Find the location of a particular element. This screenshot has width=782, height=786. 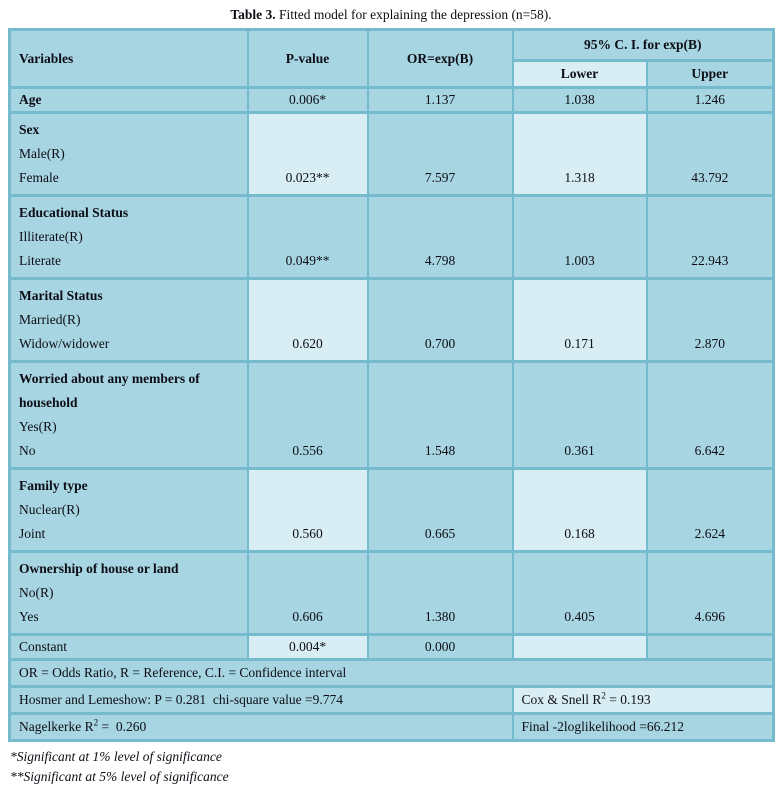

variable-item: Male(R) is located at coordinates (42, 153).